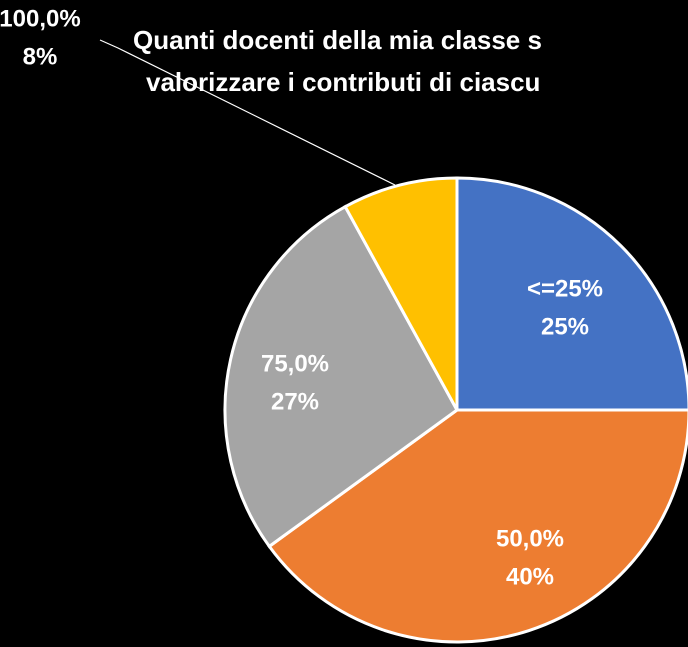  I want to click on value-label: 25%, so click(565, 326).